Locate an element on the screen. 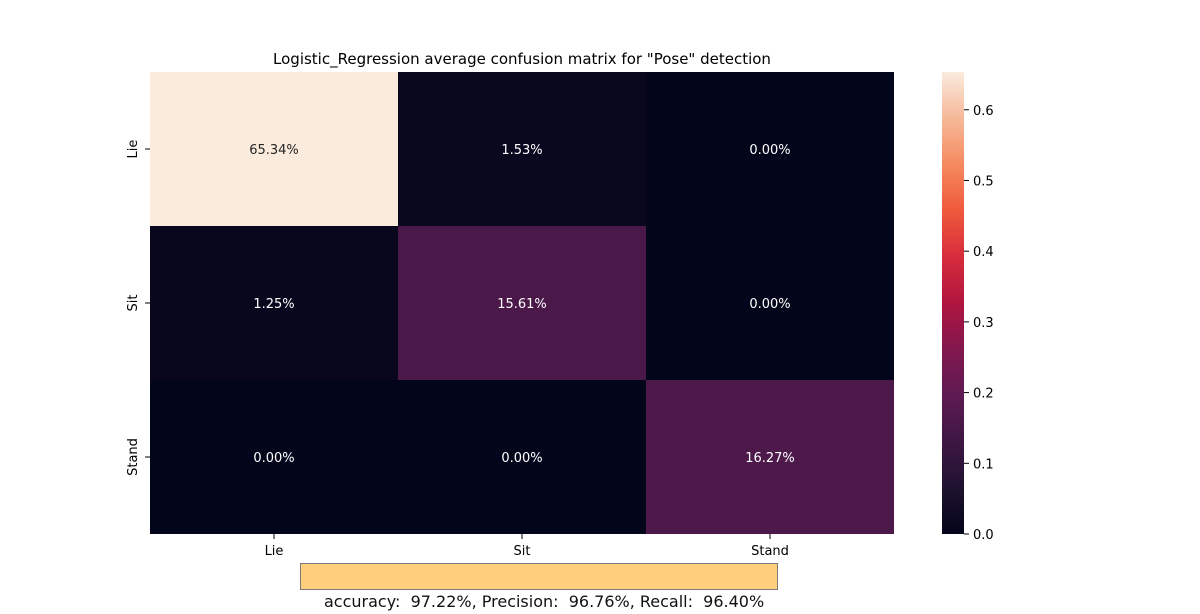  cell-value-label: 65.34% is located at coordinates (274, 150).